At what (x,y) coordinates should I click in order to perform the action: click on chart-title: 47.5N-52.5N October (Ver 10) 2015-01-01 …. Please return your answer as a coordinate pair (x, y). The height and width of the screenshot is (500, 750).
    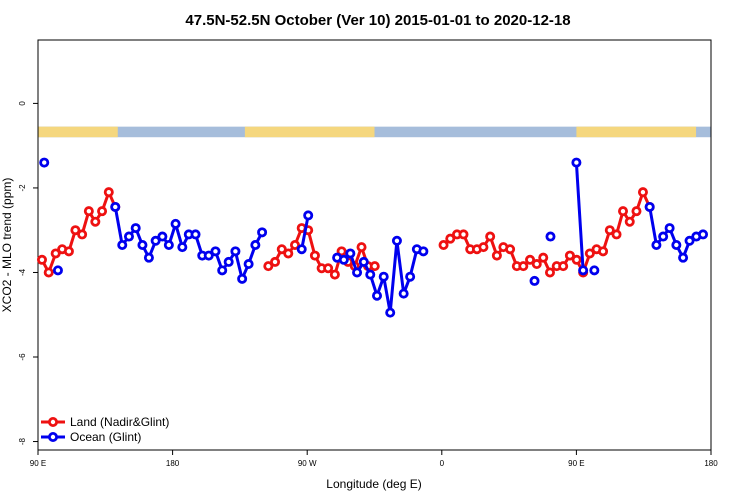
    Looking at the image, I should click on (377, 20).